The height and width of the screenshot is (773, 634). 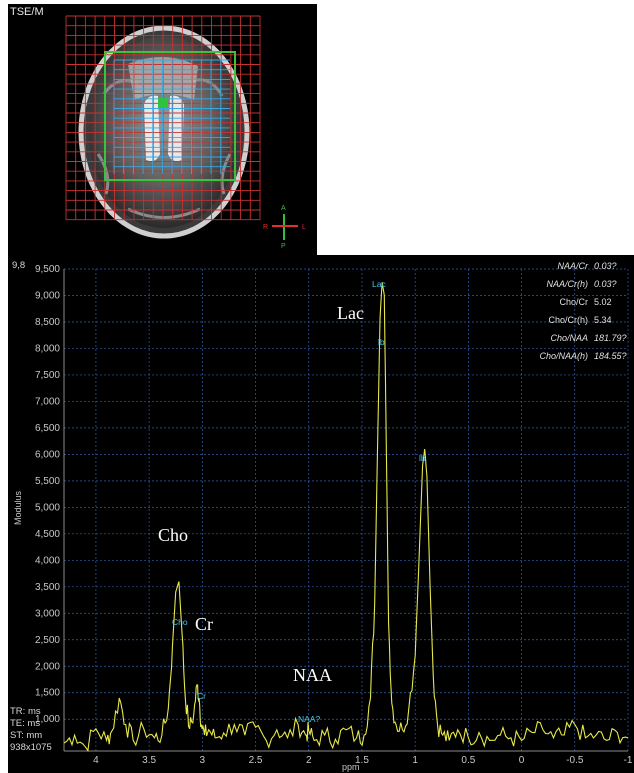 What do you see at coordinates (283, 208) in the screenshot?
I see `orientation-top: A` at bounding box center [283, 208].